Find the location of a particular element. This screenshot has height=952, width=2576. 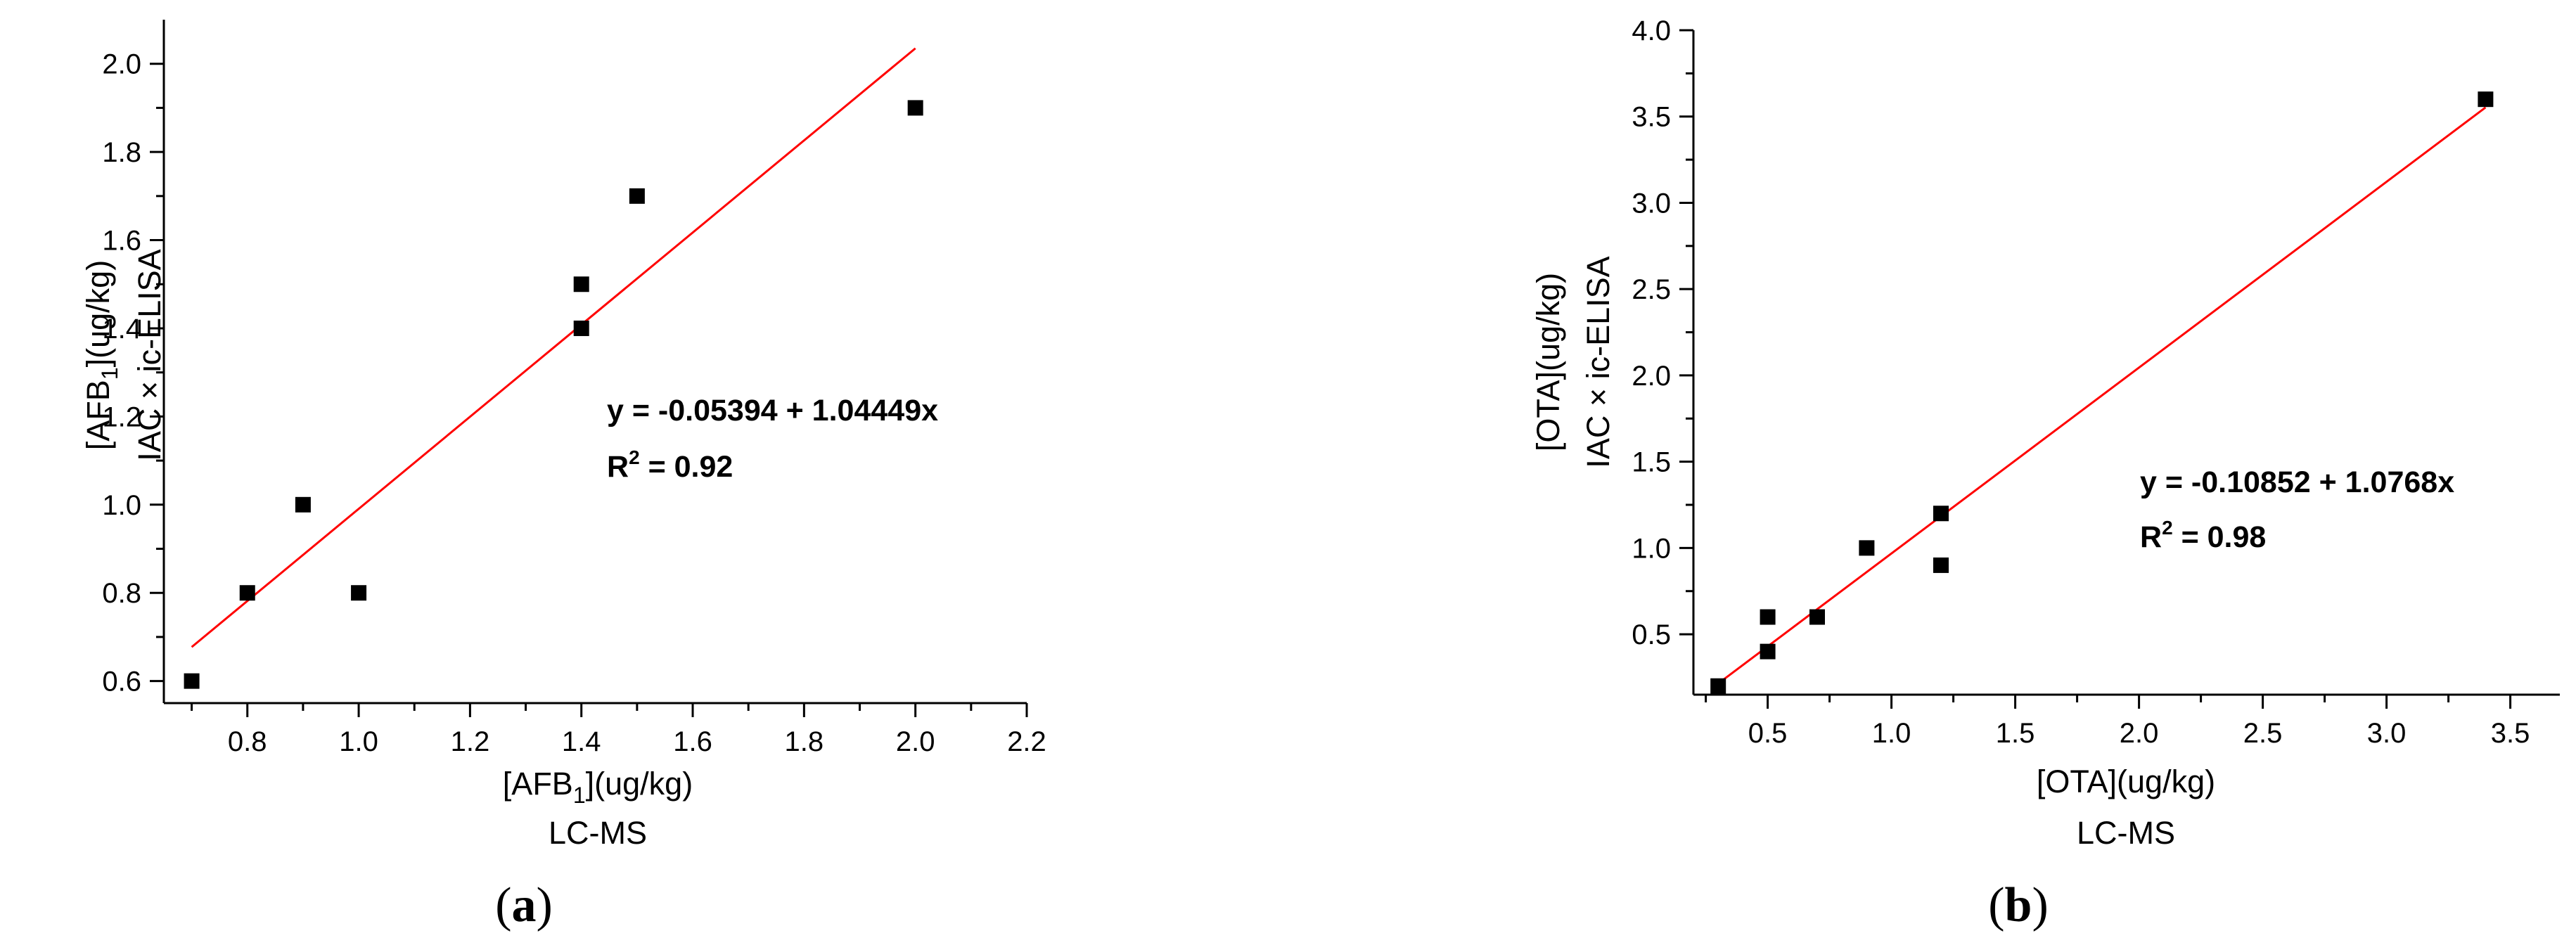

y-axis-title: [AFB1](ug/kg) is located at coordinates (101, 355).